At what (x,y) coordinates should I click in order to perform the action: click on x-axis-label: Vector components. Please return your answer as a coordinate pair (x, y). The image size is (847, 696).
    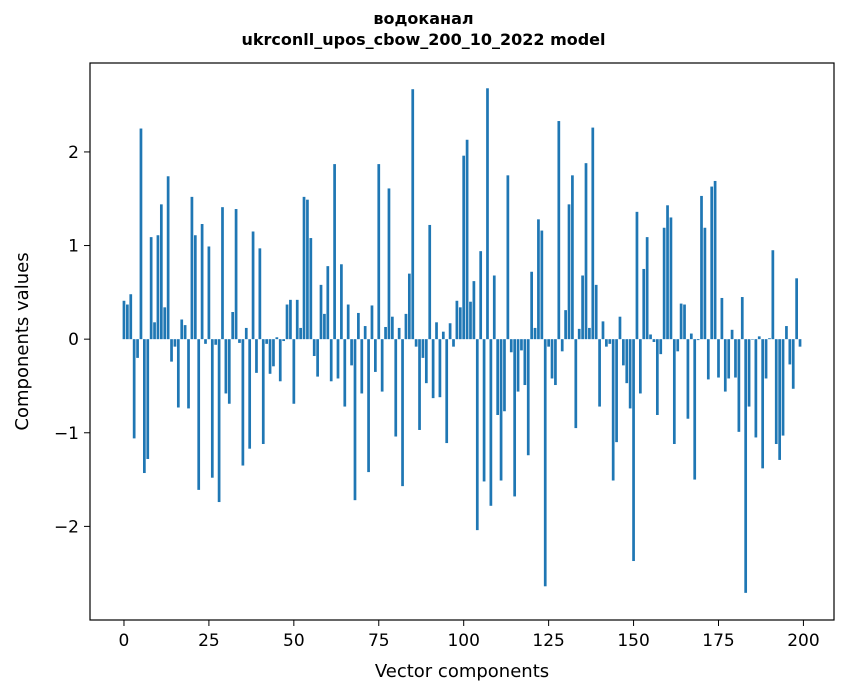
    Looking at the image, I should click on (462, 671).